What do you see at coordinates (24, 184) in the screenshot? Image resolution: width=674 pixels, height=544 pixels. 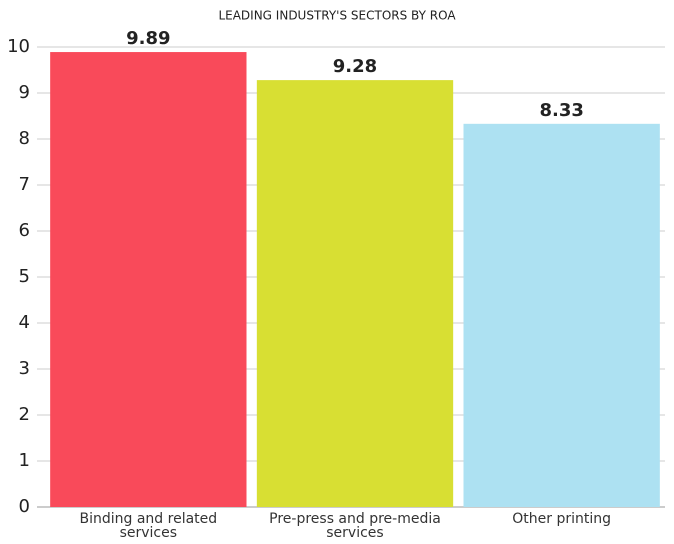 I see `y-tick-label: 7` at bounding box center [24, 184].